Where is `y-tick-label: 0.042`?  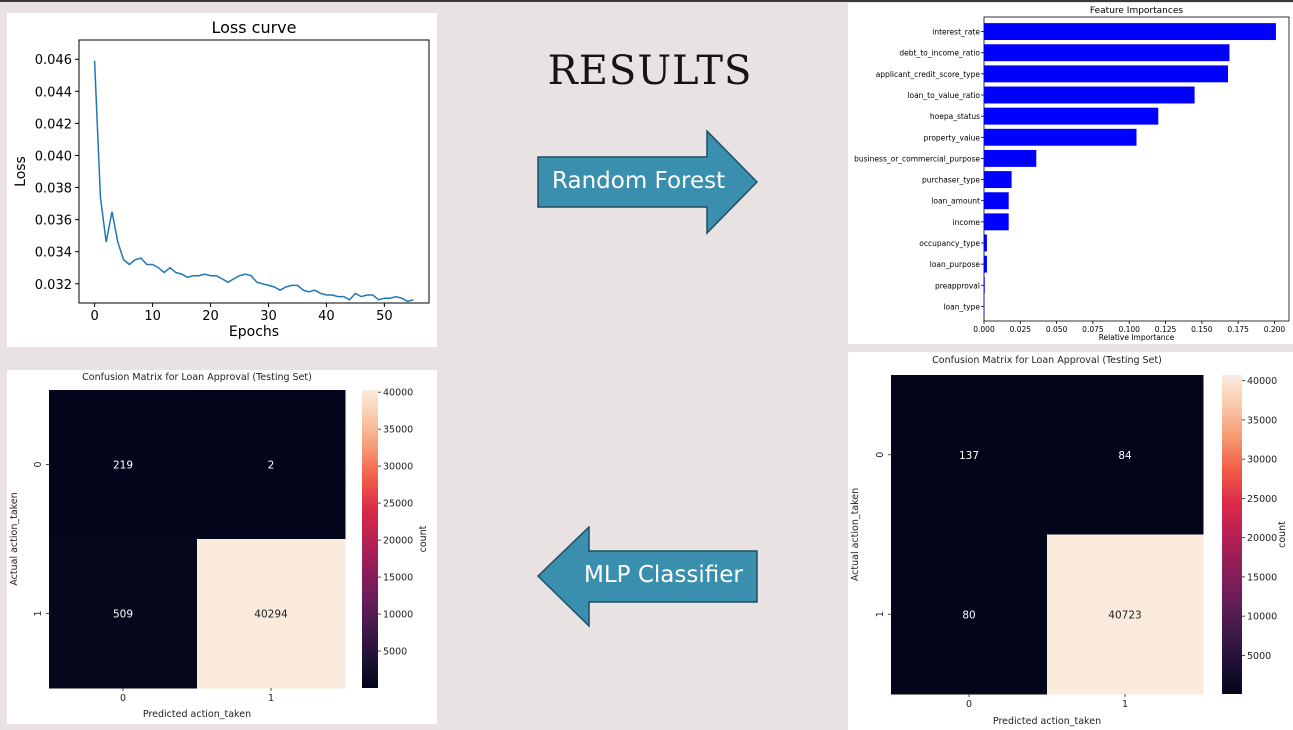 y-tick-label: 0.042 is located at coordinates (53, 124).